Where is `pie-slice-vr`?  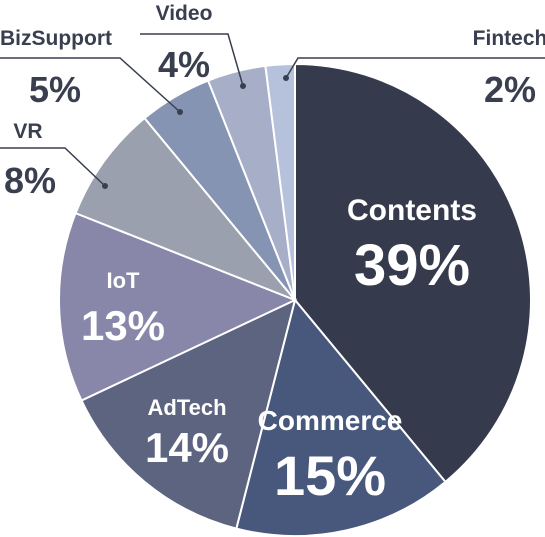 pie-slice-vr is located at coordinates (185, 208).